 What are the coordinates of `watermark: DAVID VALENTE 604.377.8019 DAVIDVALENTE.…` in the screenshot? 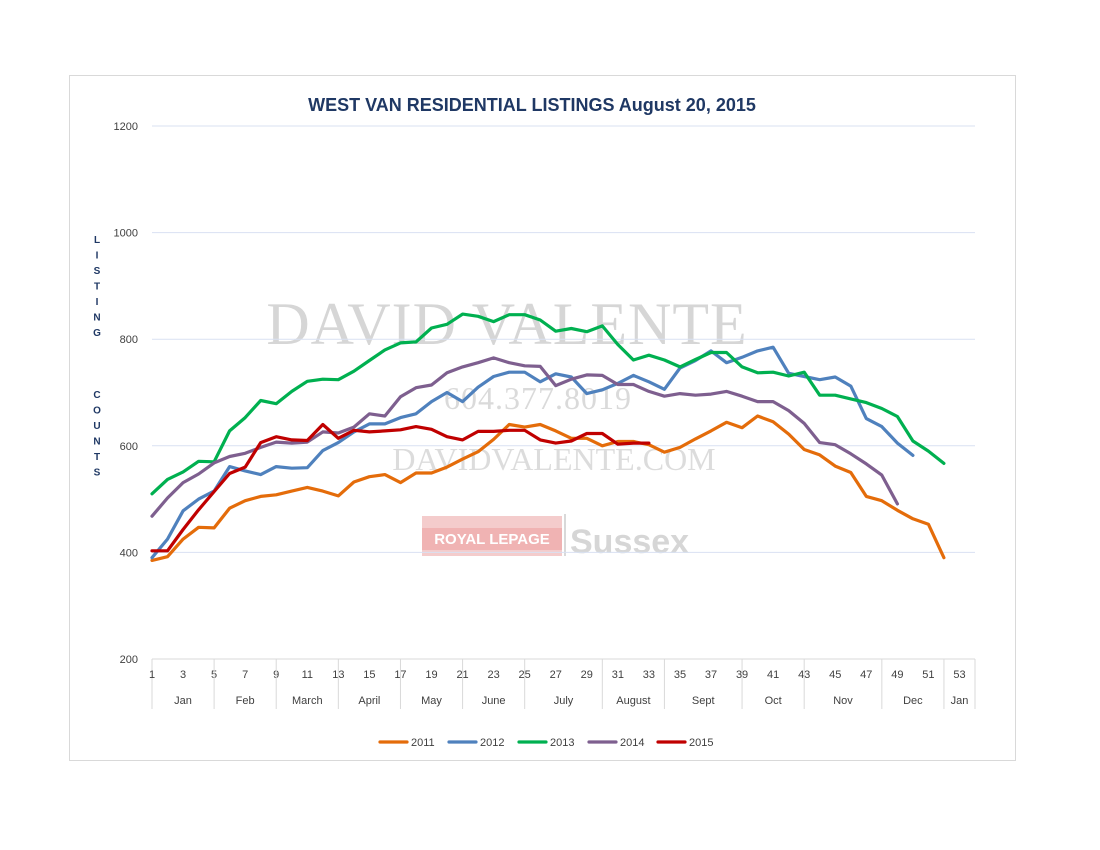 It's located at (506, 426).